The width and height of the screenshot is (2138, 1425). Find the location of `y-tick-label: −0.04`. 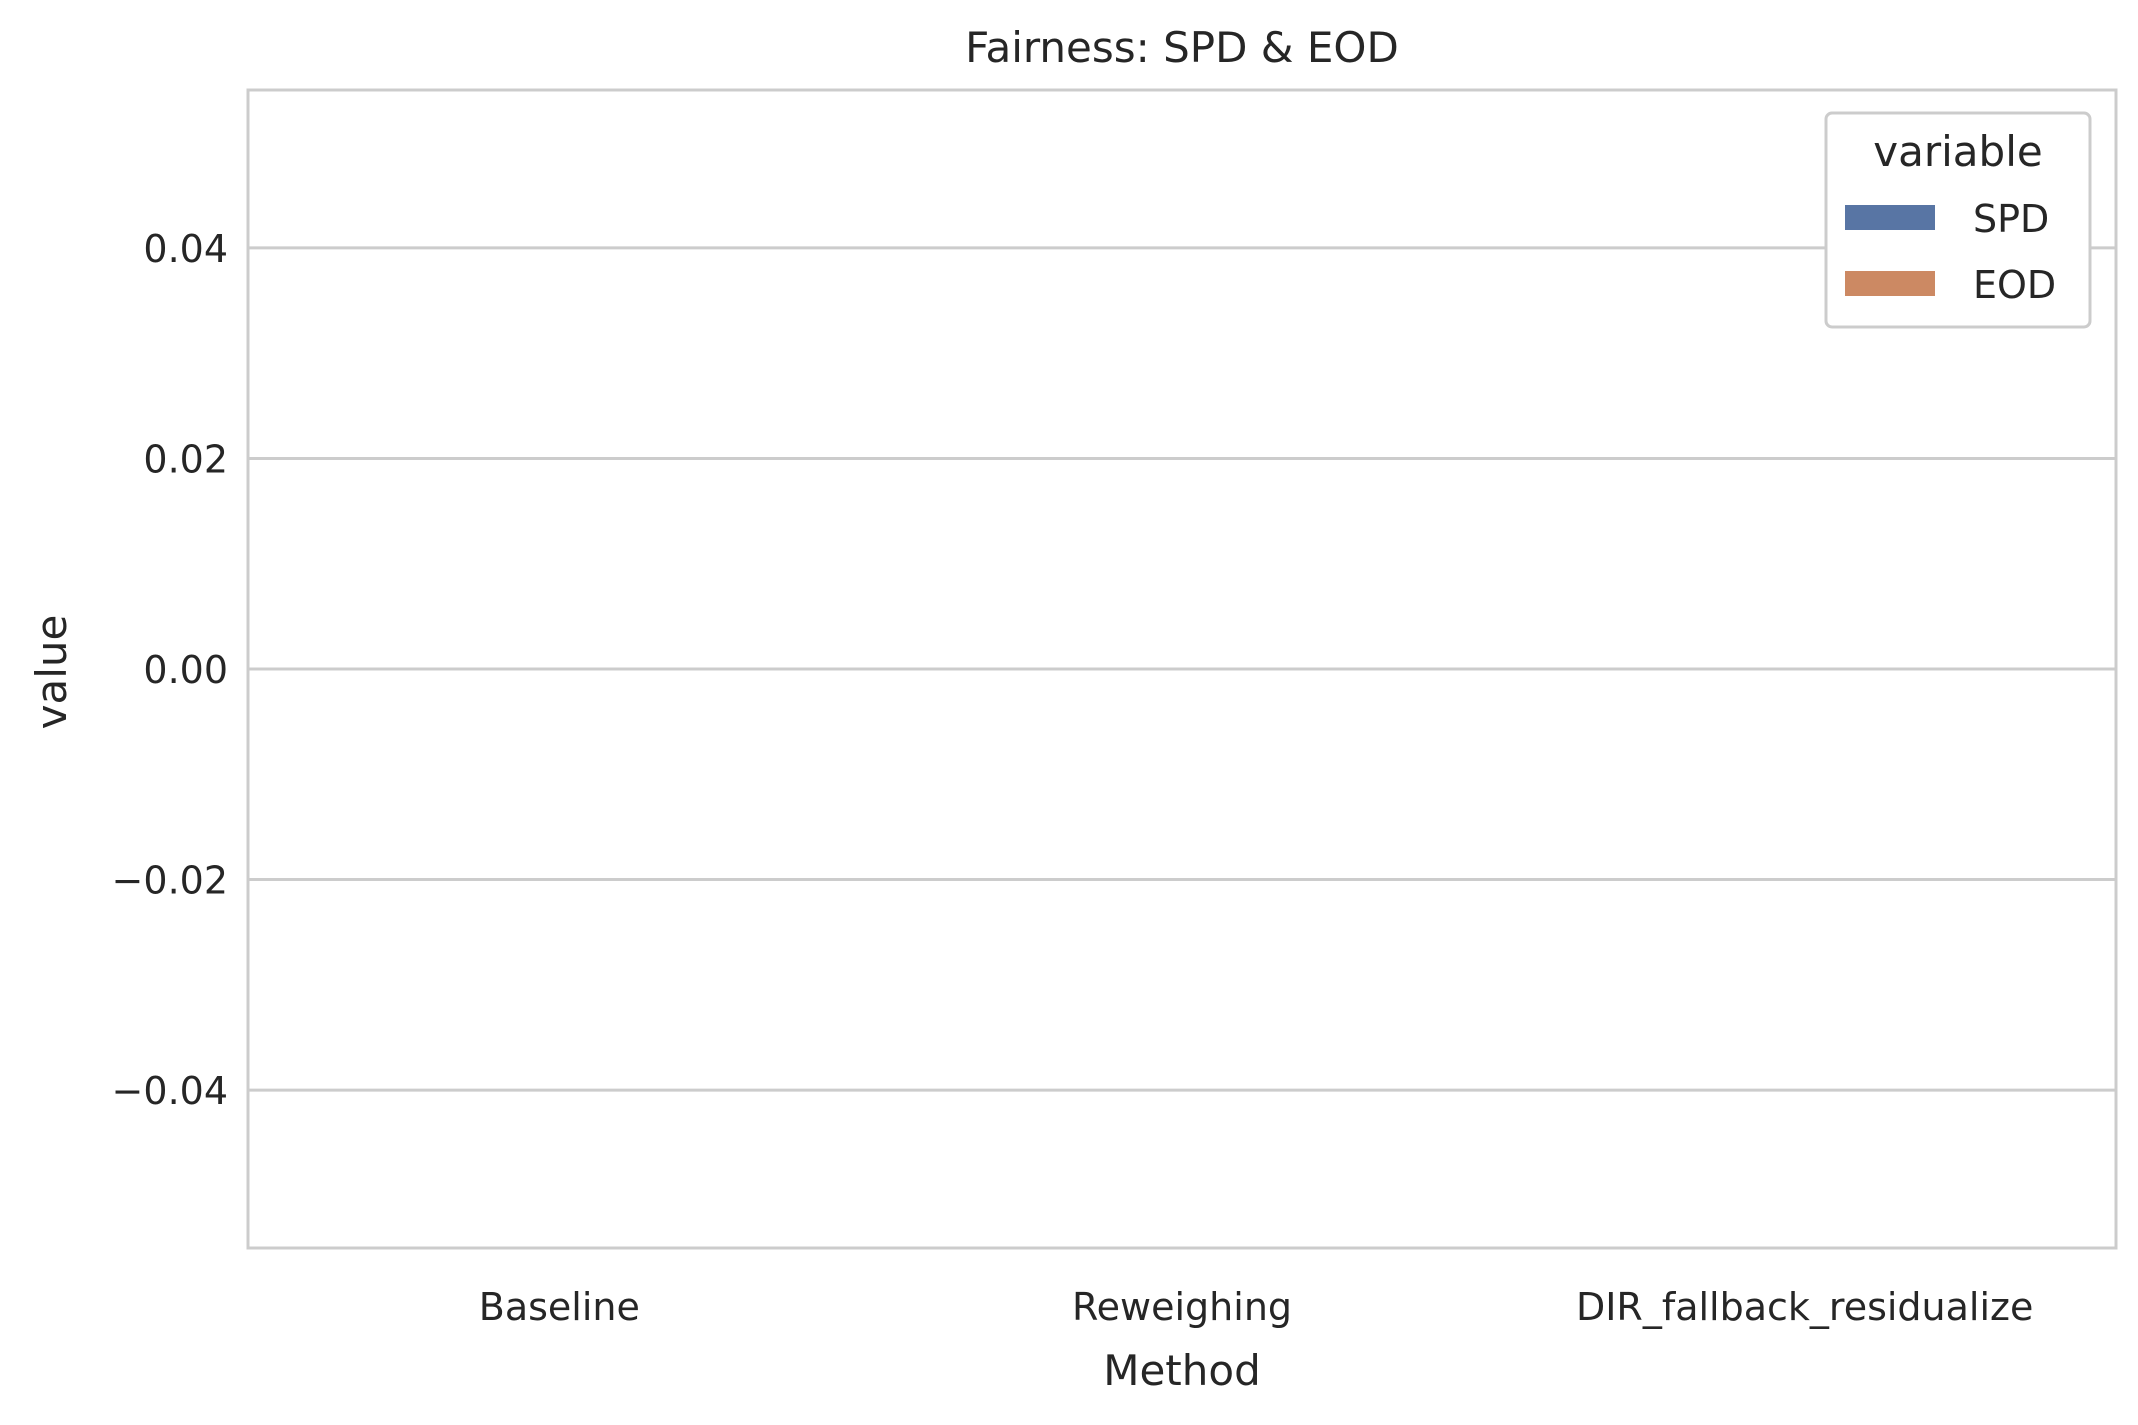

y-tick-label: −0.04 is located at coordinates (170, 1091).